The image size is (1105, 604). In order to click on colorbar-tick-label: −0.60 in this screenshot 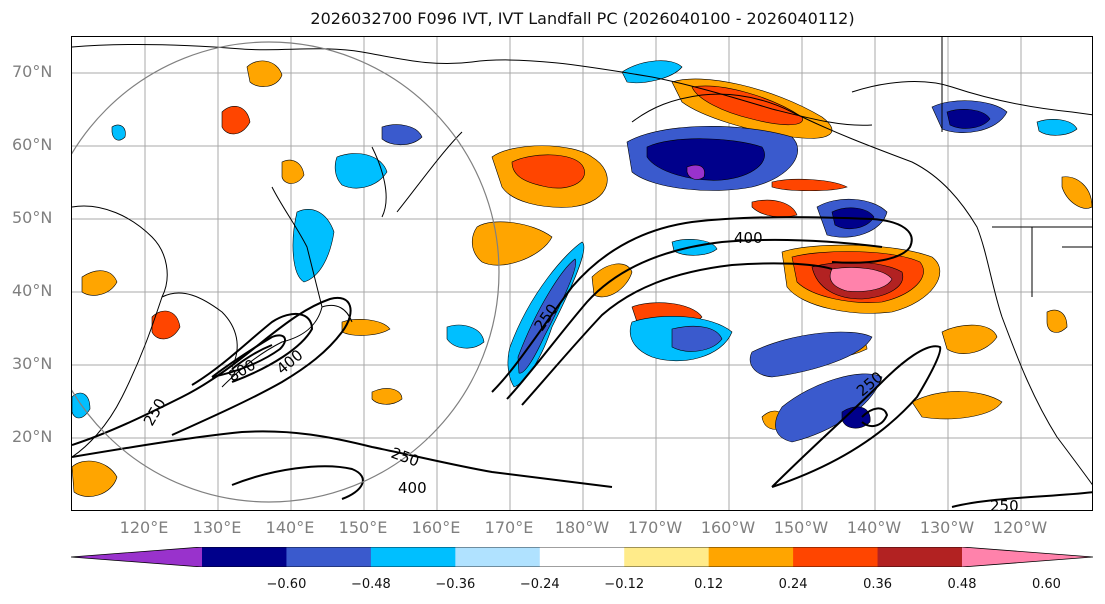, I will do `click(286, 584)`.